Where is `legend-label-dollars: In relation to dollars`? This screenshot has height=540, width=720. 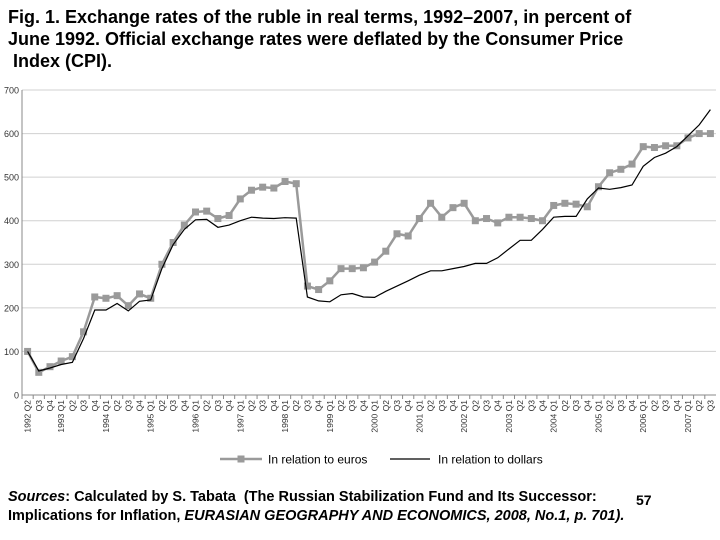 legend-label-dollars: In relation to dollars is located at coordinates (490, 460).